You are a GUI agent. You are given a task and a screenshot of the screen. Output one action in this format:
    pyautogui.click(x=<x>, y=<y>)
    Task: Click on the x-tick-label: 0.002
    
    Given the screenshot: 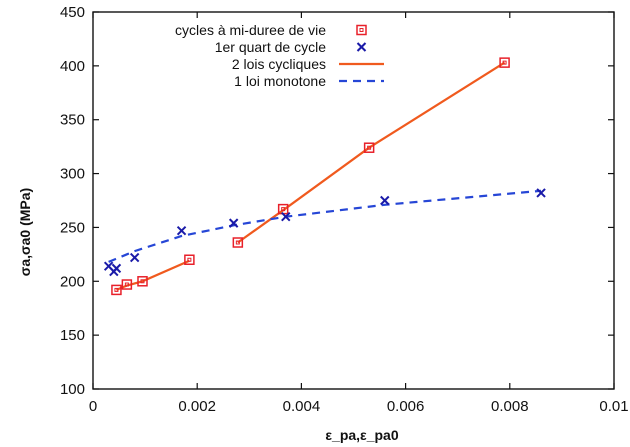 What is the action you would take?
    pyautogui.click(x=197, y=406)
    